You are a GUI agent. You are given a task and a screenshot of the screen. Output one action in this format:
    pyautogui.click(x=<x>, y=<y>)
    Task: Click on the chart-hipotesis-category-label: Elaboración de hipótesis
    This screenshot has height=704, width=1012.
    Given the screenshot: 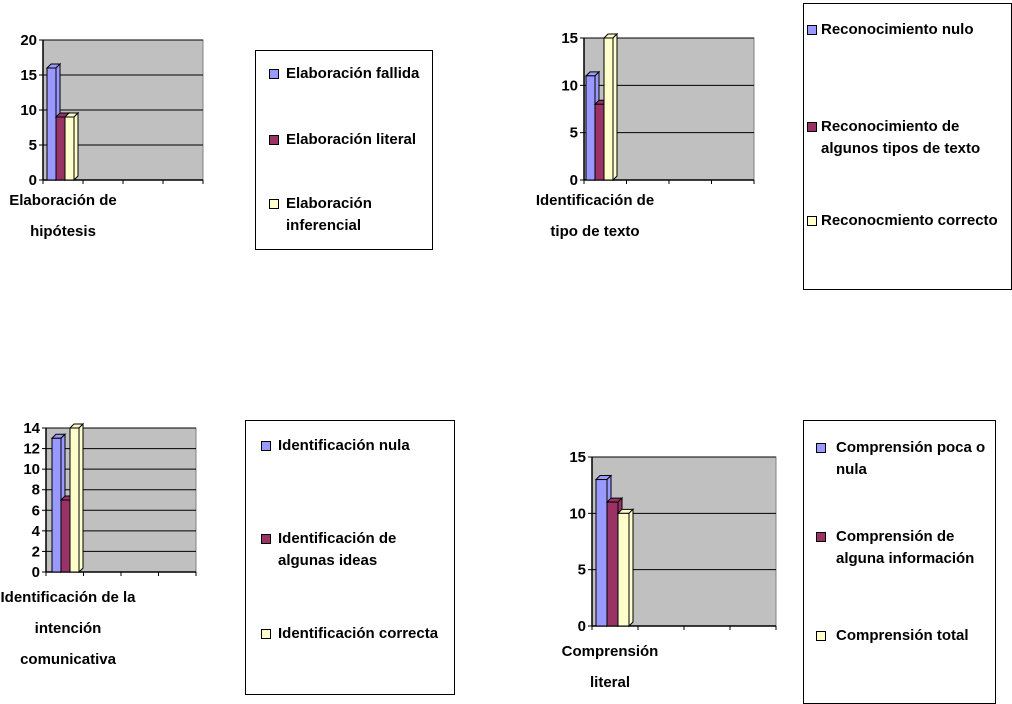 What is the action you would take?
    pyautogui.click(x=63, y=216)
    